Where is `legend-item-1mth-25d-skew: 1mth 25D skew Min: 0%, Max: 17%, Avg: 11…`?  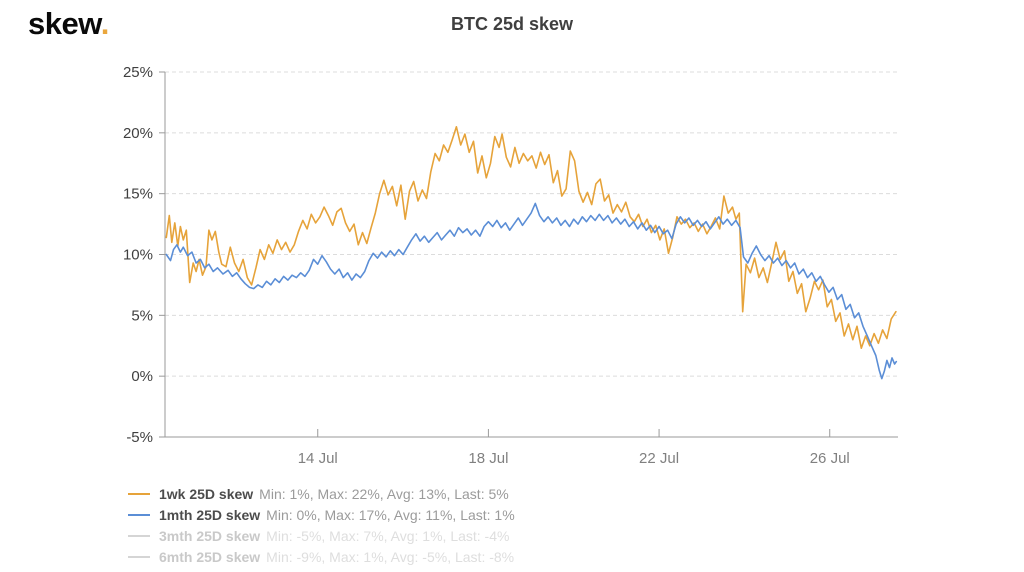 legend-item-1mth-25d-skew: 1mth 25D skew Min: 0%, Max: 17%, Avg: 11… is located at coordinates (321, 514).